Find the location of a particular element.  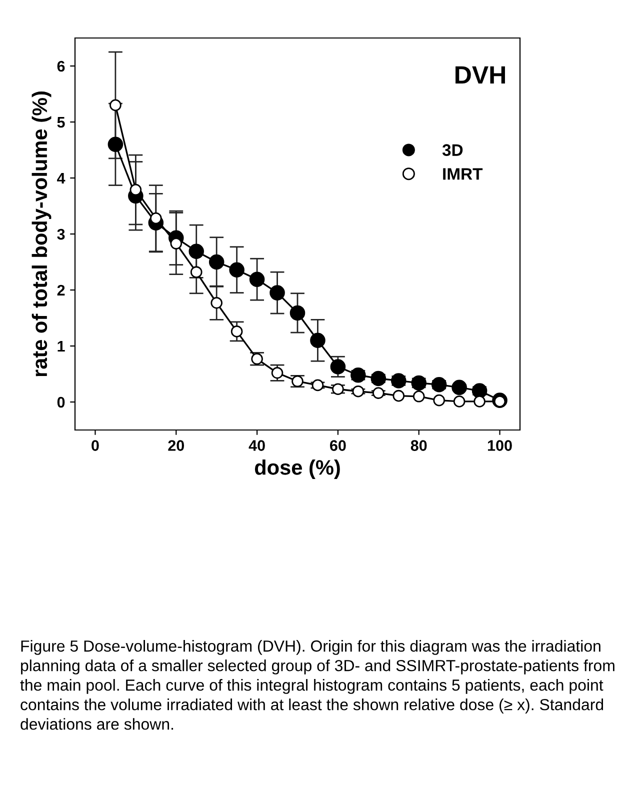

x-tick-label: 60 is located at coordinates (338, 445).